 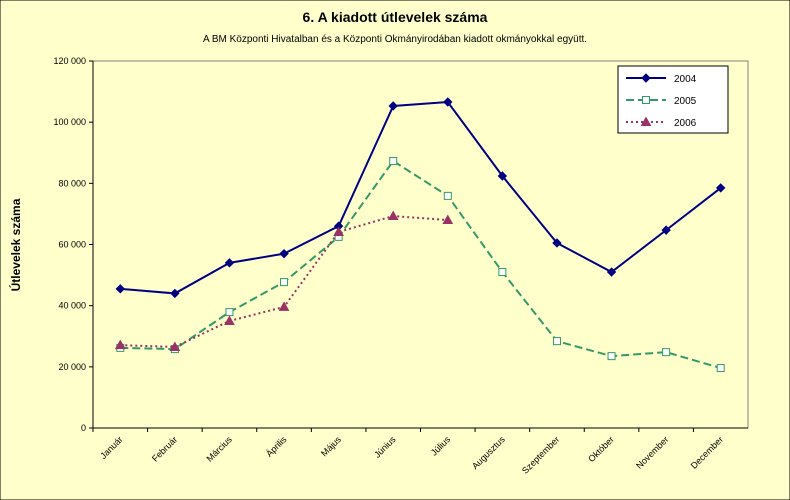 What do you see at coordinates (72, 245) in the screenshot?
I see `y-tick-label: 60 000` at bounding box center [72, 245].